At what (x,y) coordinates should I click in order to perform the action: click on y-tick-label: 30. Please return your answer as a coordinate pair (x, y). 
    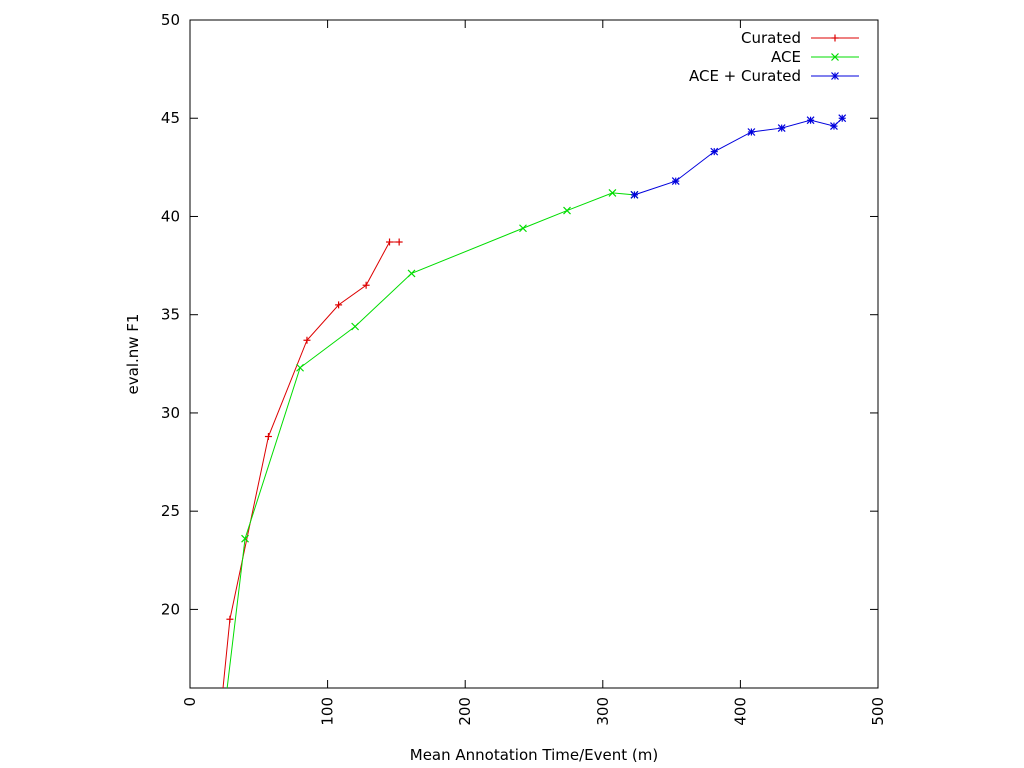
    Looking at the image, I should click on (170, 413).